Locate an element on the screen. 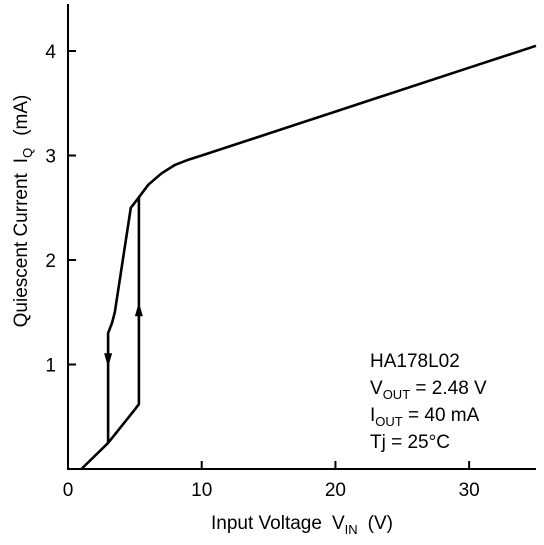 The height and width of the screenshot is (545, 544). tj-condition: Tj = 25°C is located at coordinates (410, 442).